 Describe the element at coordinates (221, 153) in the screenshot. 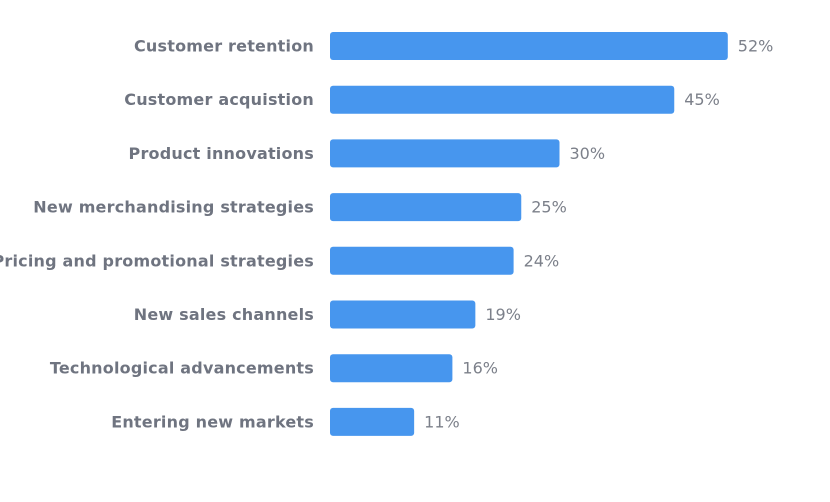

I see `category-label: Product innovations` at that location.